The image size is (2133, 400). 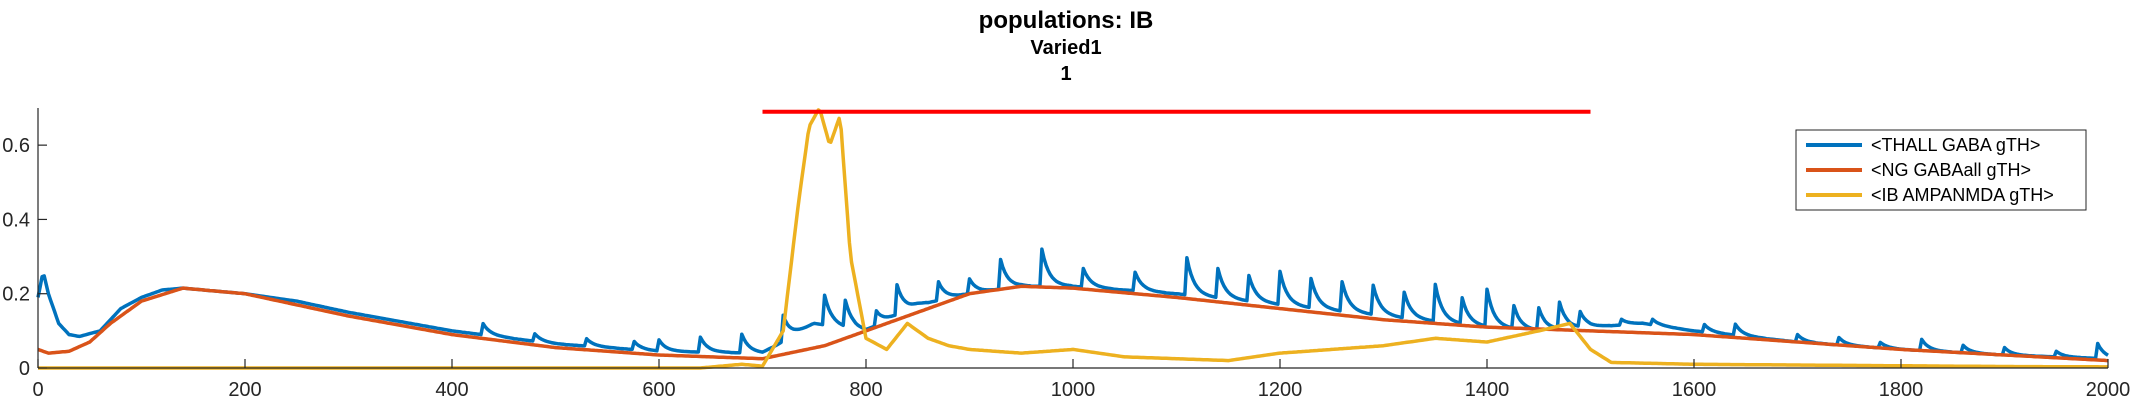 I want to click on x-tick-label: 1600, so click(x=1694, y=389).